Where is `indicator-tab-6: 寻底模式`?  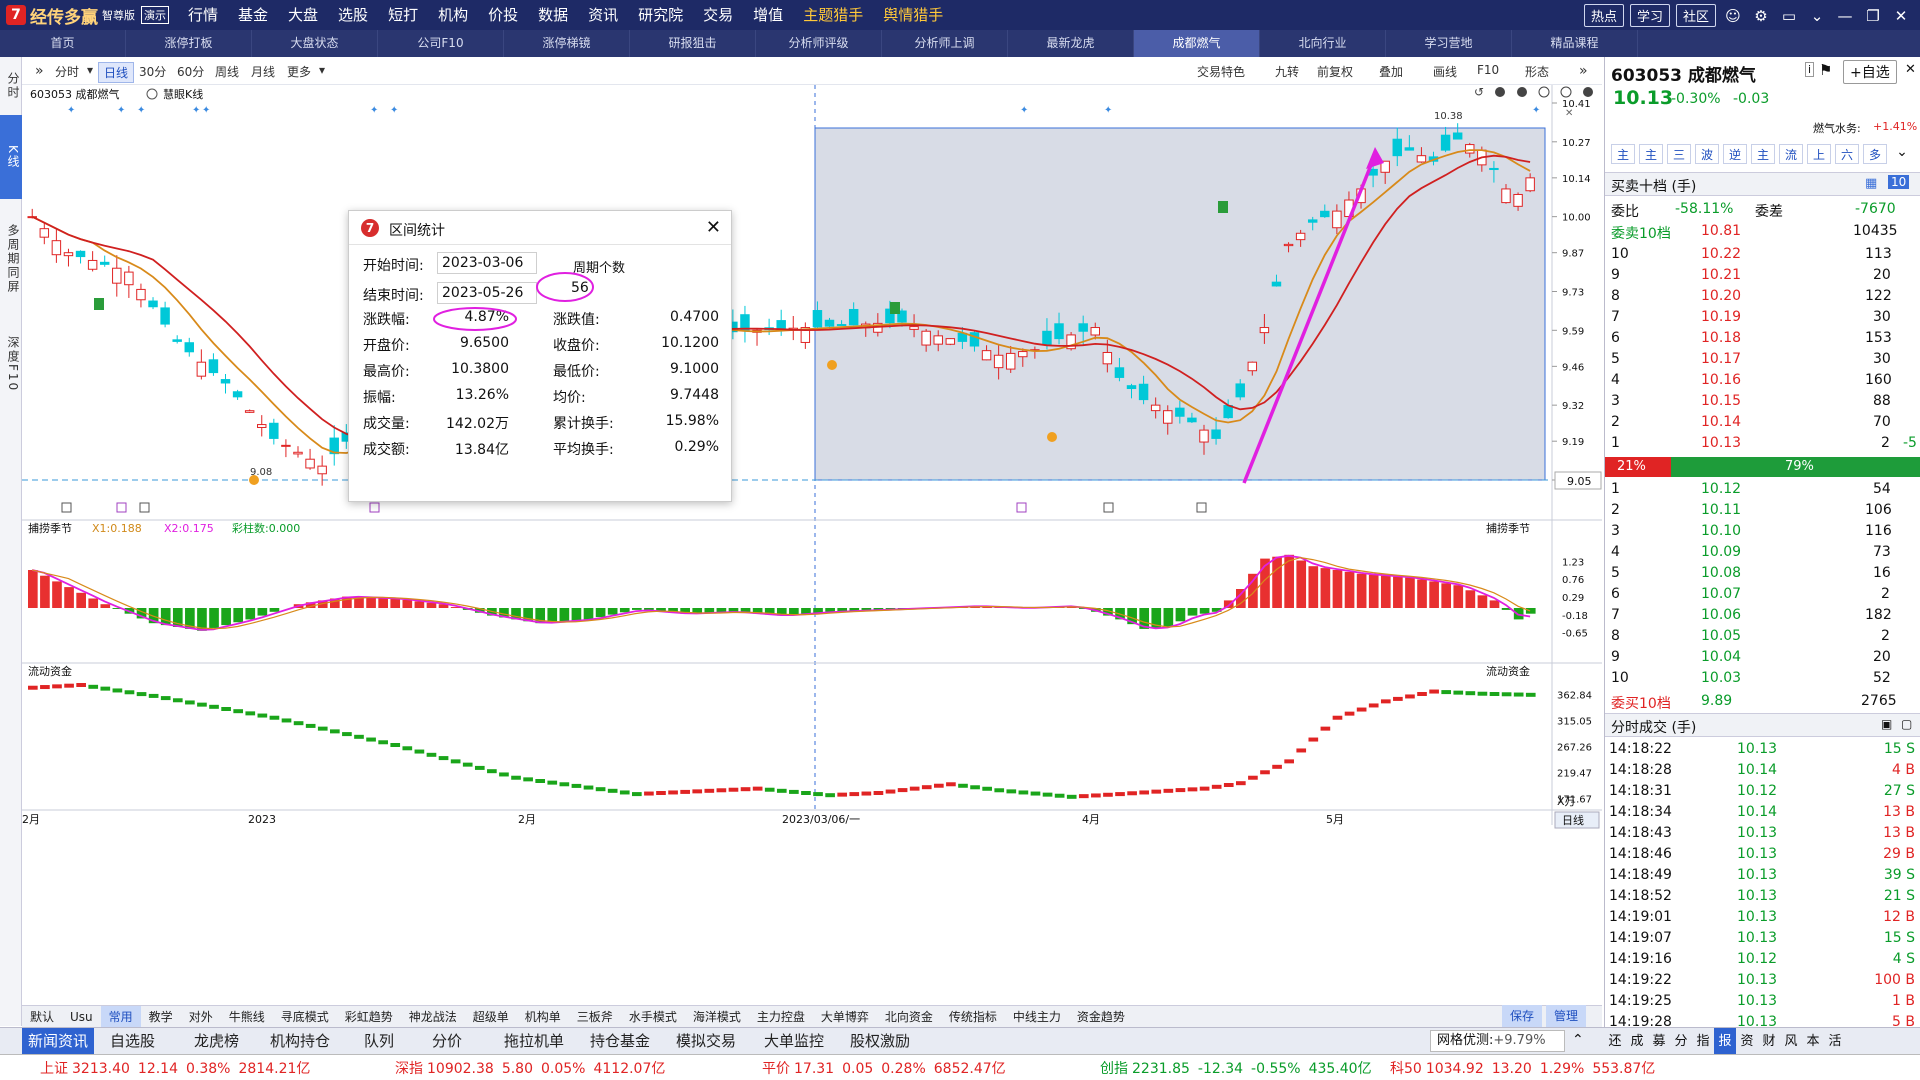 indicator-tab-6: 寻底模式 is located at coordinates (304, 1017).